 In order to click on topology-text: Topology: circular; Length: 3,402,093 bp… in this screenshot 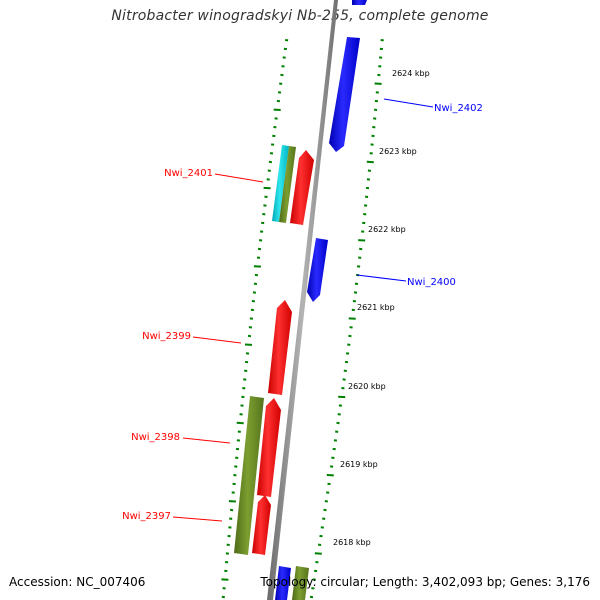, I will do `click(425, 582)`.